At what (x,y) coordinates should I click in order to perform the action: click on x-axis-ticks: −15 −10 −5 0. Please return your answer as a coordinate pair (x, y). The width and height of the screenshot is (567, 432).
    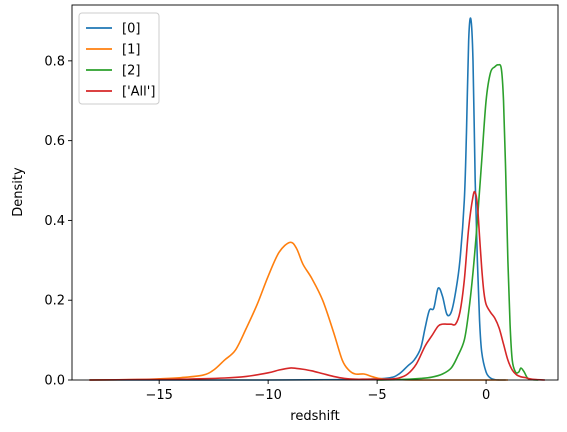
    Looking at the image, I should click on (317, 391).